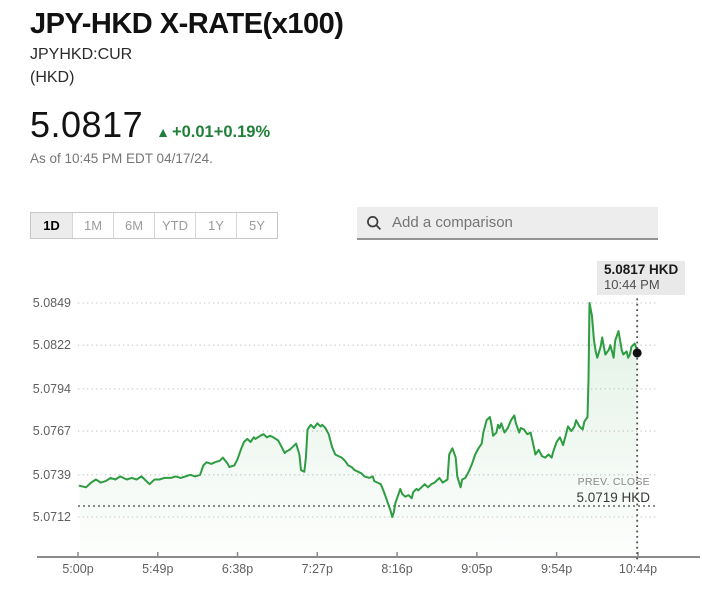 The width and height of the screenshot is (702, 608). Describe the element at coordinates (174, 225) in the screenshot. I see `tab-ytd: YTD` at that location.